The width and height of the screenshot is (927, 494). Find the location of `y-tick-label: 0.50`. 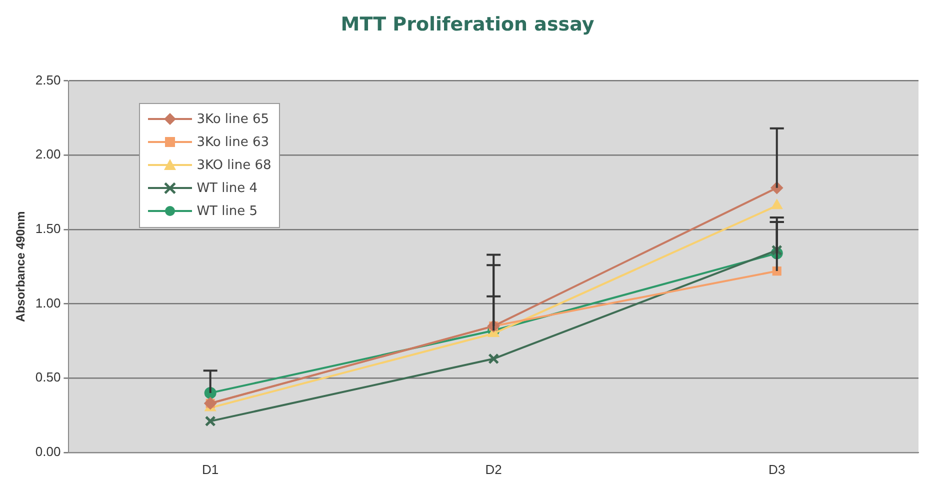

y-tick-label: 0.50 is located at coordinates (48, 377).